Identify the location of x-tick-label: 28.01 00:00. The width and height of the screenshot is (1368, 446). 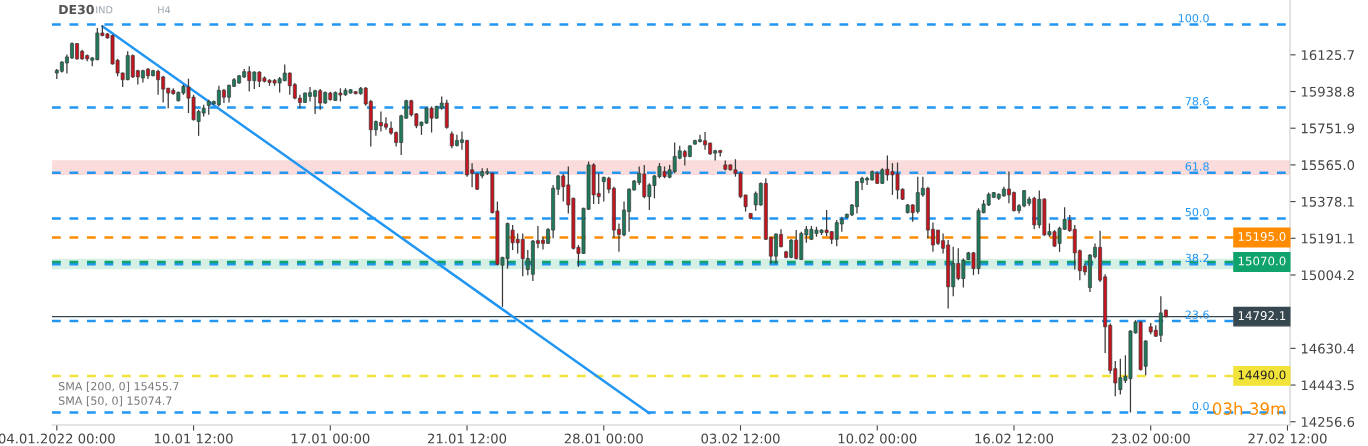
(603, 438).